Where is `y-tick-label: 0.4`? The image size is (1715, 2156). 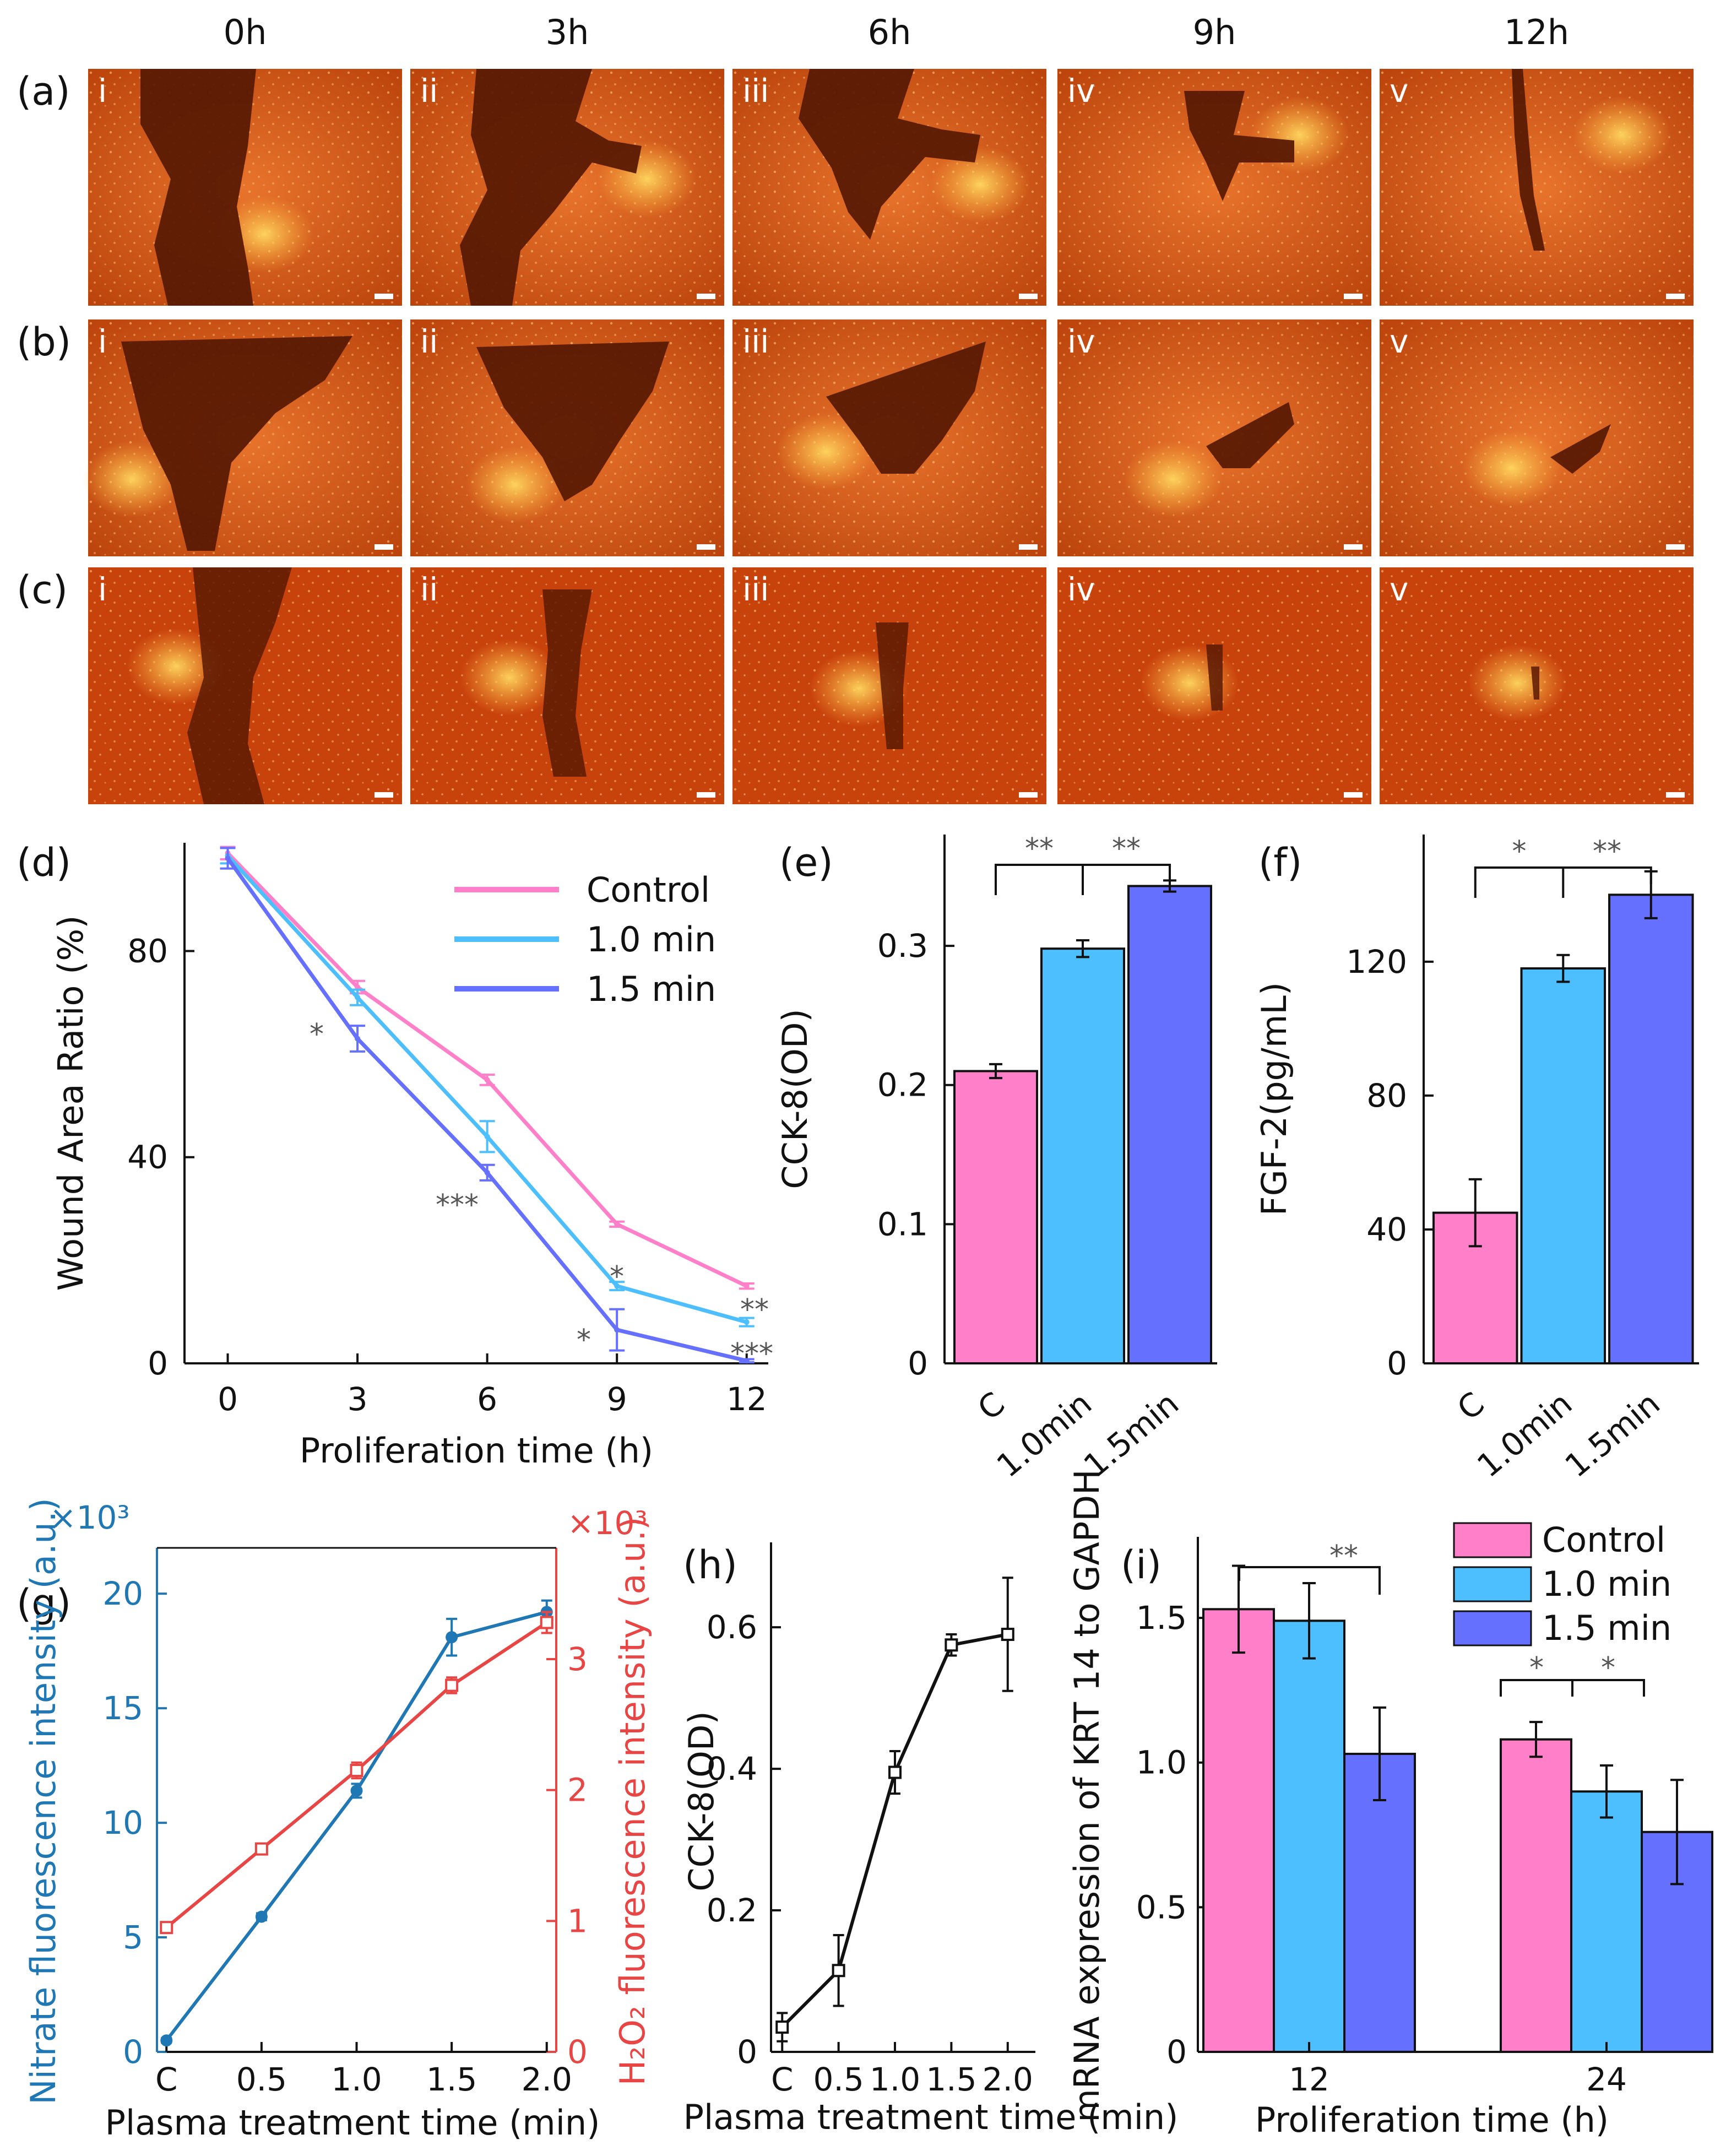 y-tick-label: 0.4 is located at coordinates (732, 1768).